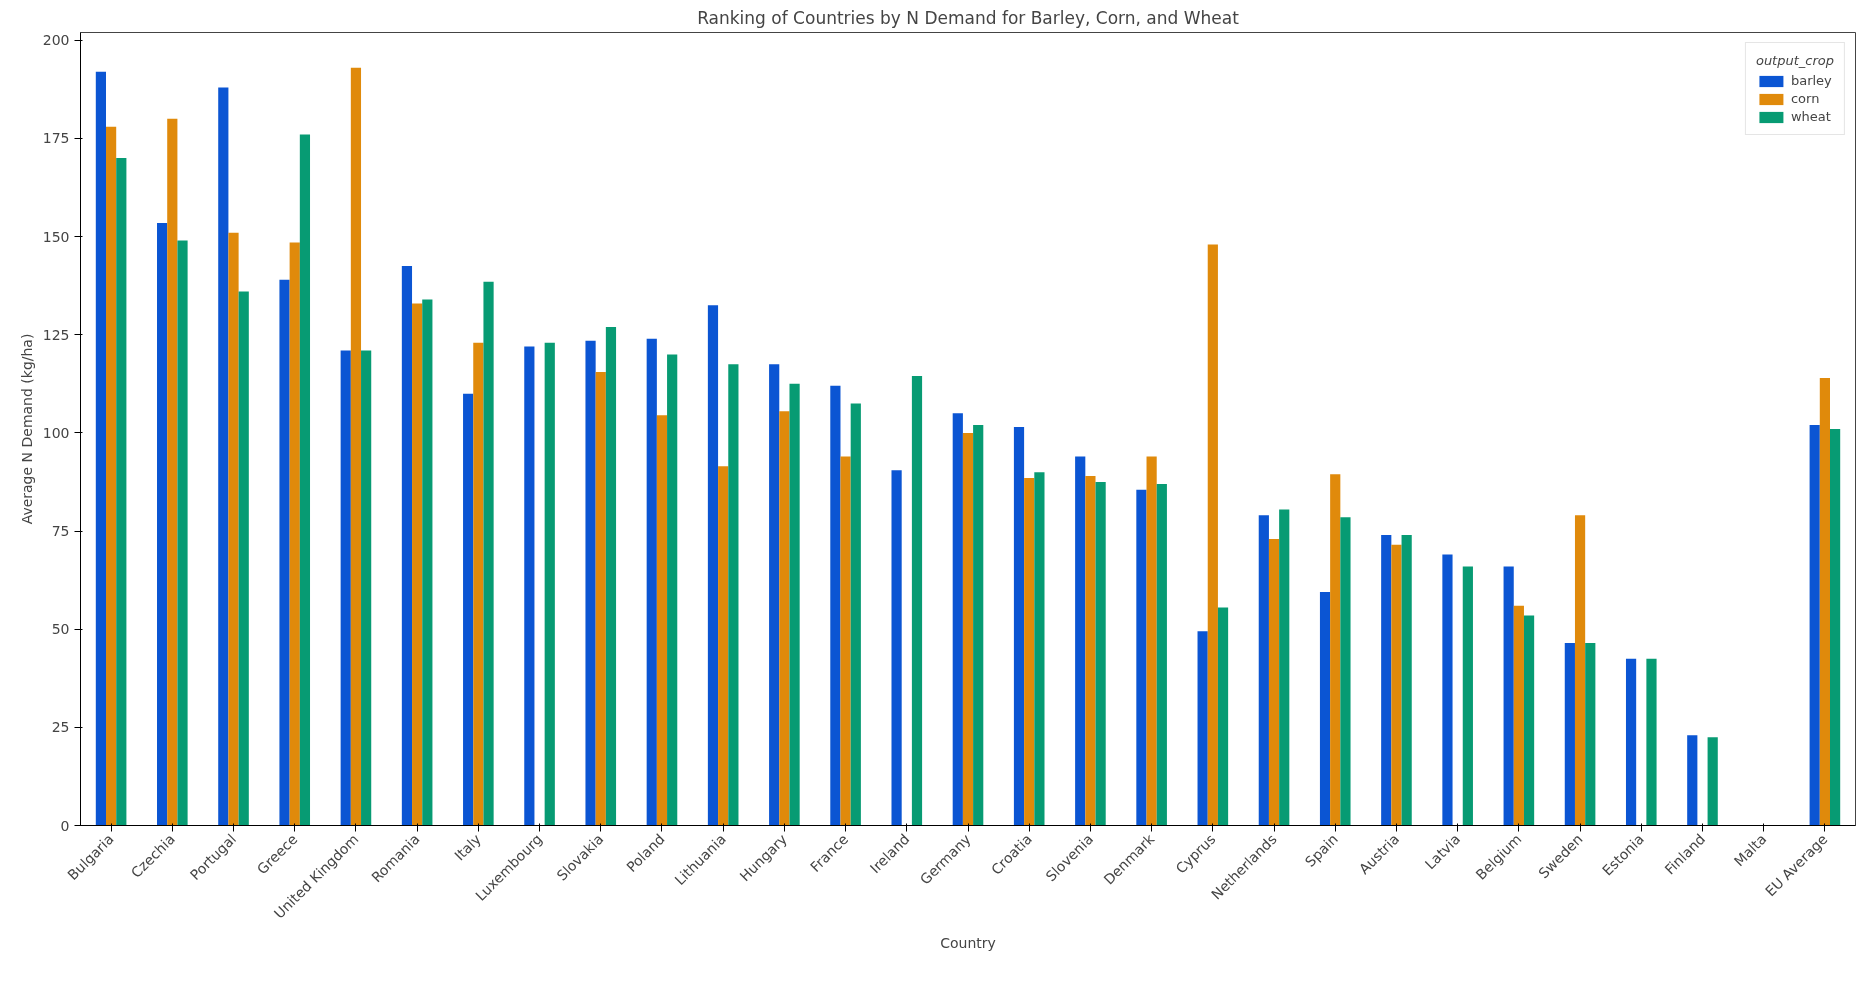 The image size is (1876, 985). I want to click on y-tick-label: 100, so click(56, 432).